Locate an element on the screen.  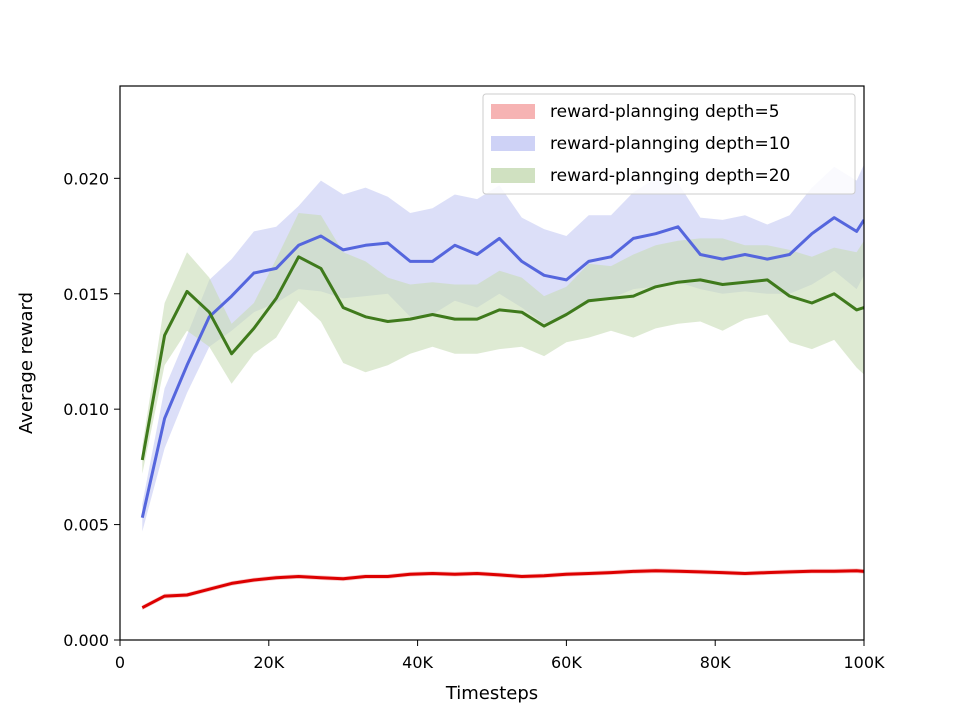
x-tick-label: 20K is located at coordinates (268, 662).